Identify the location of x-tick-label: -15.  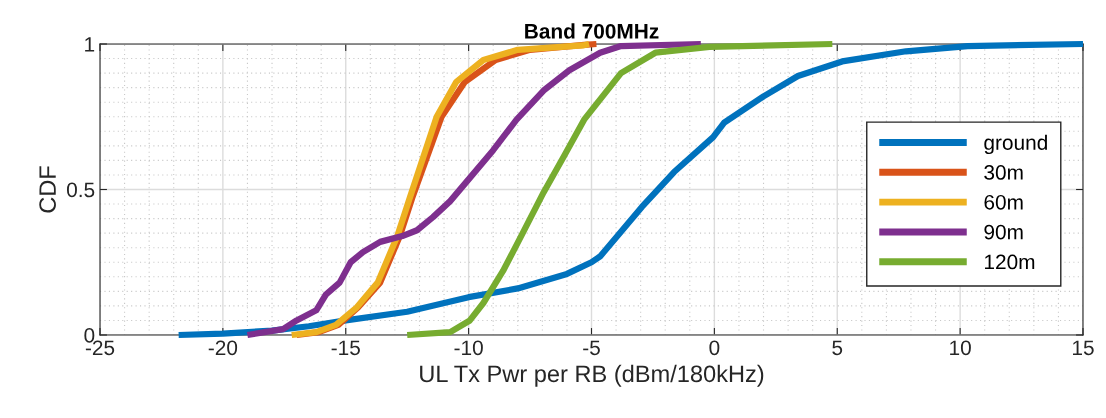
(345, 348).